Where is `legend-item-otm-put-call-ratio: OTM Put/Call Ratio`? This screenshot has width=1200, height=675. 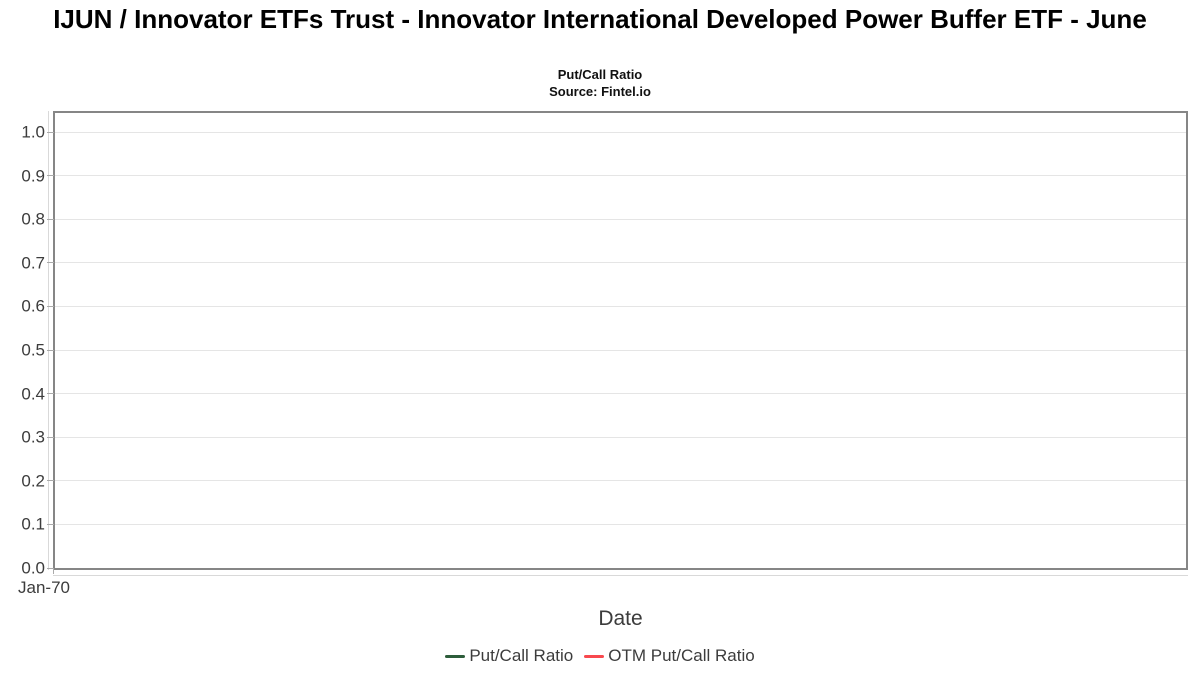
legend-item-otm-put-call-ratio: OTM Put/Call Ratio is located at coordinates (669, 656).